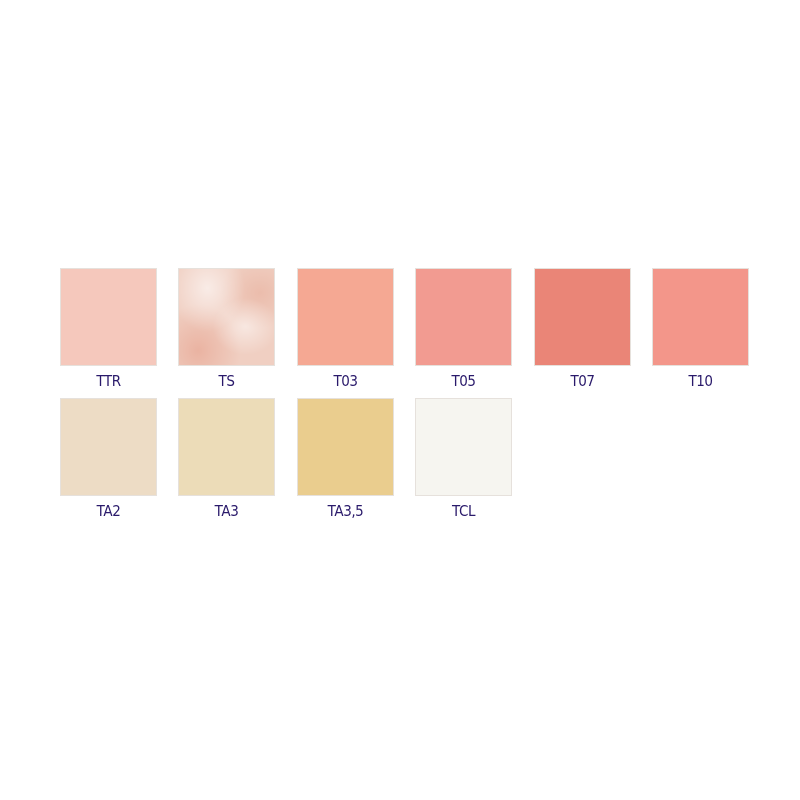 This screenshot has height=800, width=800. Describe the element at coordinates (463, 511) in the screenshot. I see `swatch-label: TCL` at that location.